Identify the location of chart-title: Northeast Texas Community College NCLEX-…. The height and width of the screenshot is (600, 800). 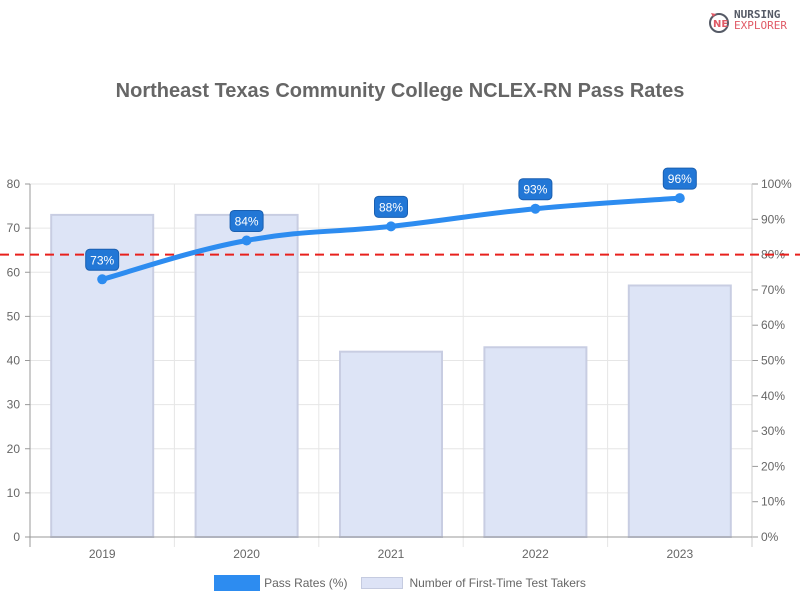
(400, 91).